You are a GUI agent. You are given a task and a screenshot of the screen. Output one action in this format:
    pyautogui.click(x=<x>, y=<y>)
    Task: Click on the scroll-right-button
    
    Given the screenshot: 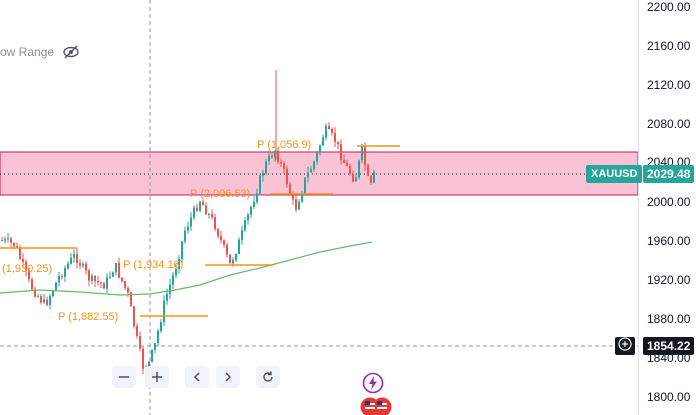 What is the action you would take?
    pyautogui.click(x=228, y=377)
    